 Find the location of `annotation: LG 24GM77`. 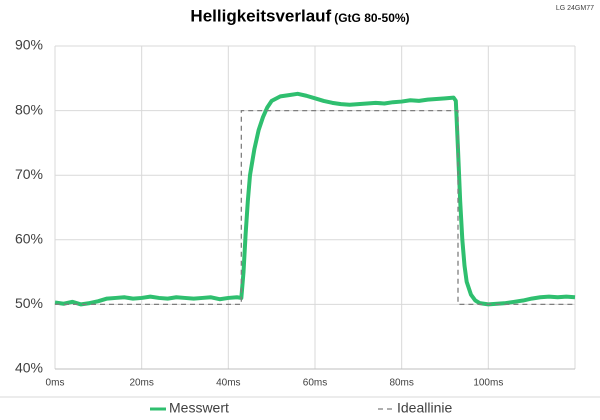

annotation: LG 24GM77 is located at coordinates (575, 8).